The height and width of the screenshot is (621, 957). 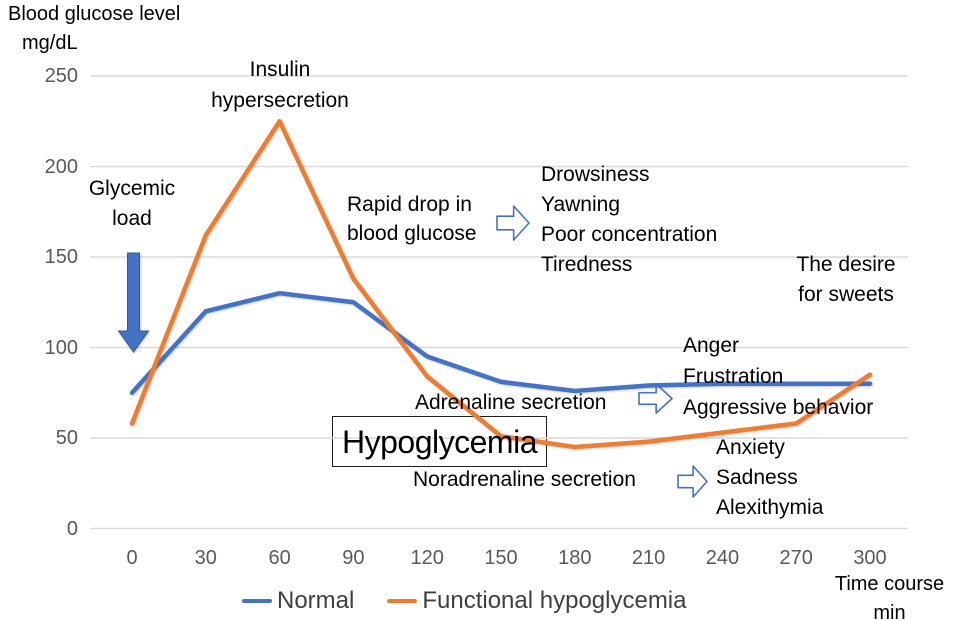 I want to click on noradrenaline-right-arrow-icon, so click(x=692, y=481).